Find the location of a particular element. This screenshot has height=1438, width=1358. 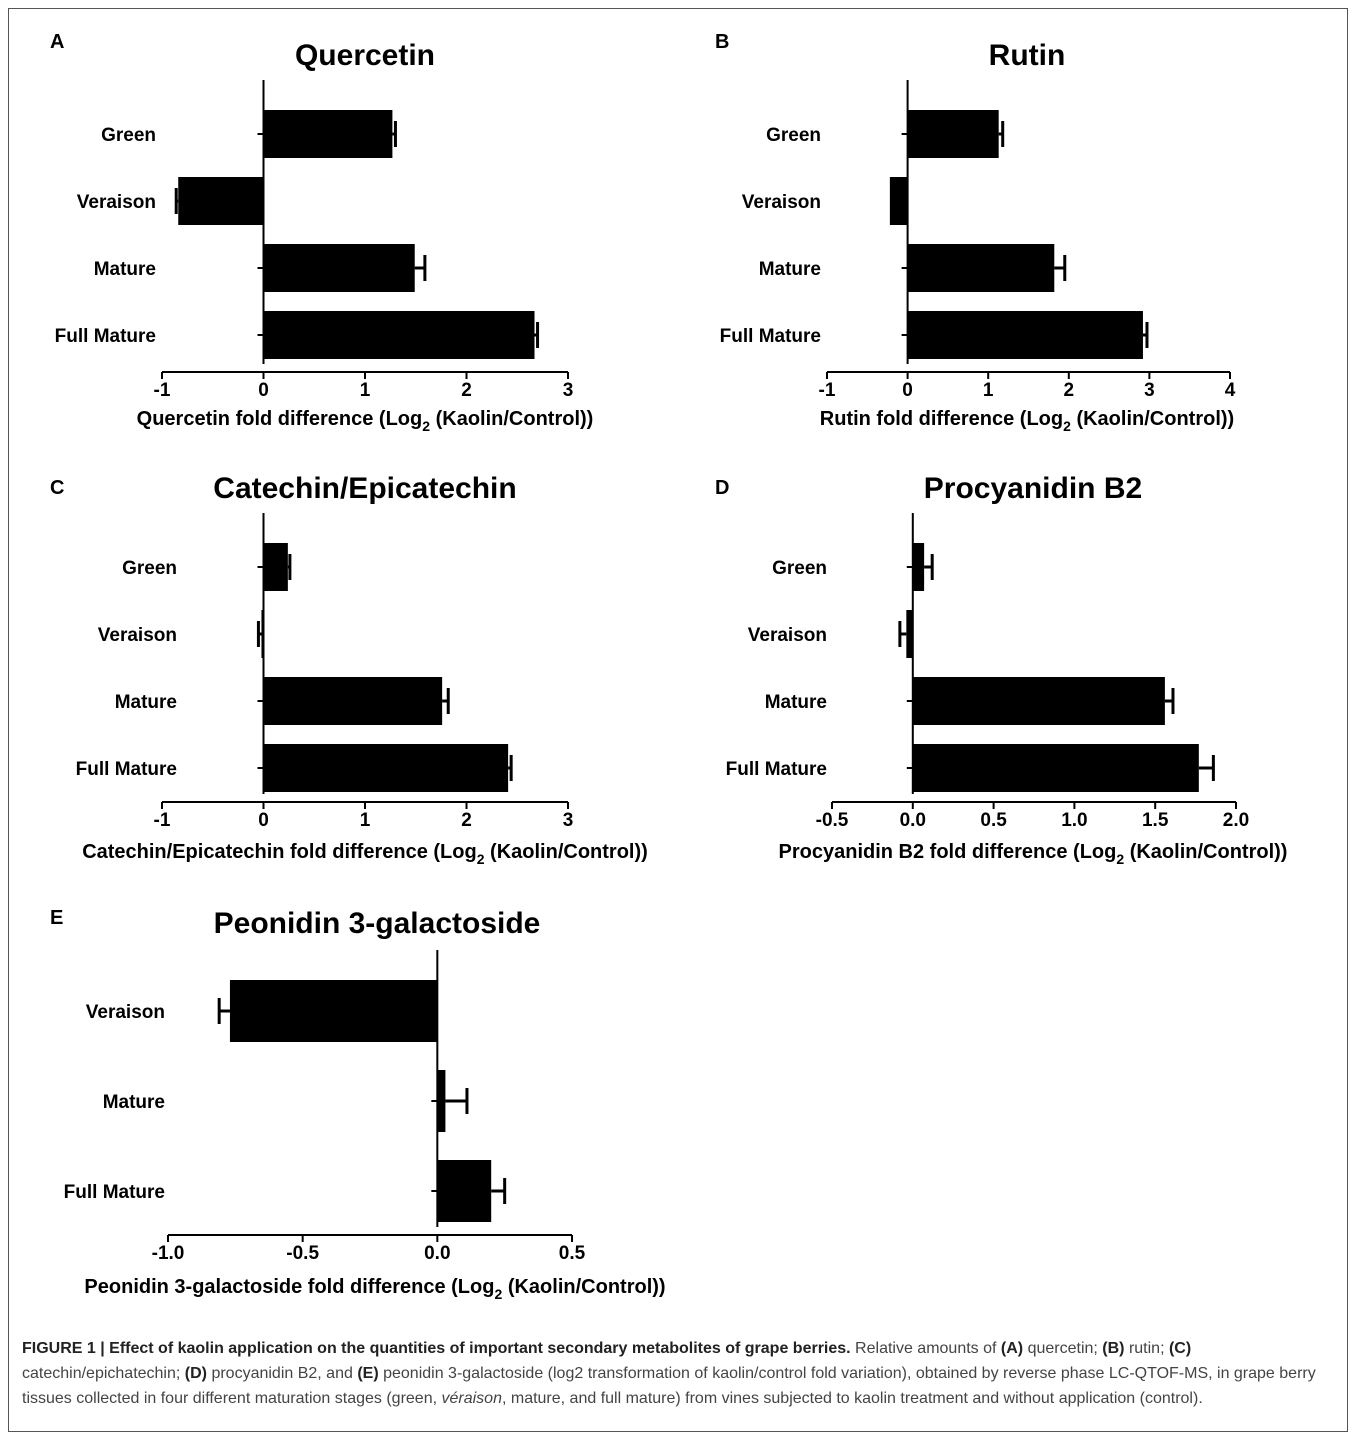

x-tick-label: 1 is located at coordinates (988, 390).